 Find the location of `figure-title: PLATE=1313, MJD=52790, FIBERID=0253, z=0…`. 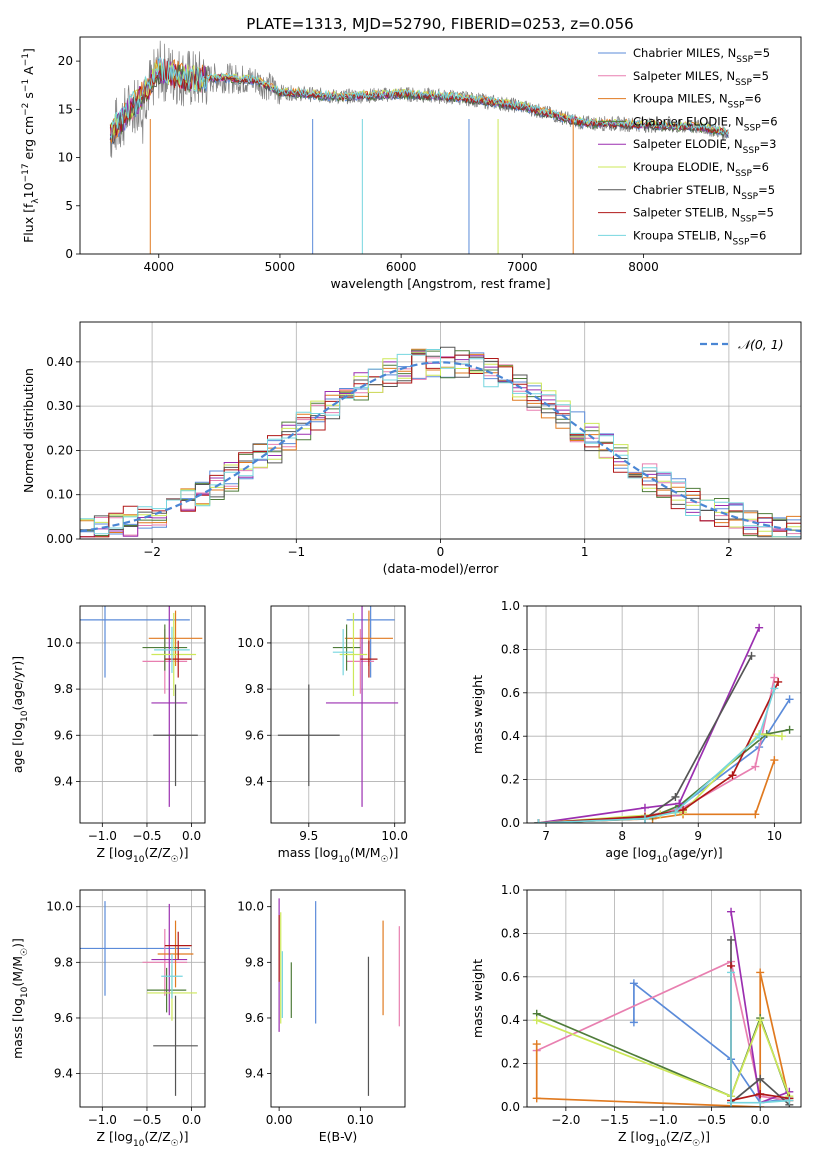

figure-title: PLATE=1313, MJD=52790, FIBERID=0253, z=0… is located at coordinates (439, 24).